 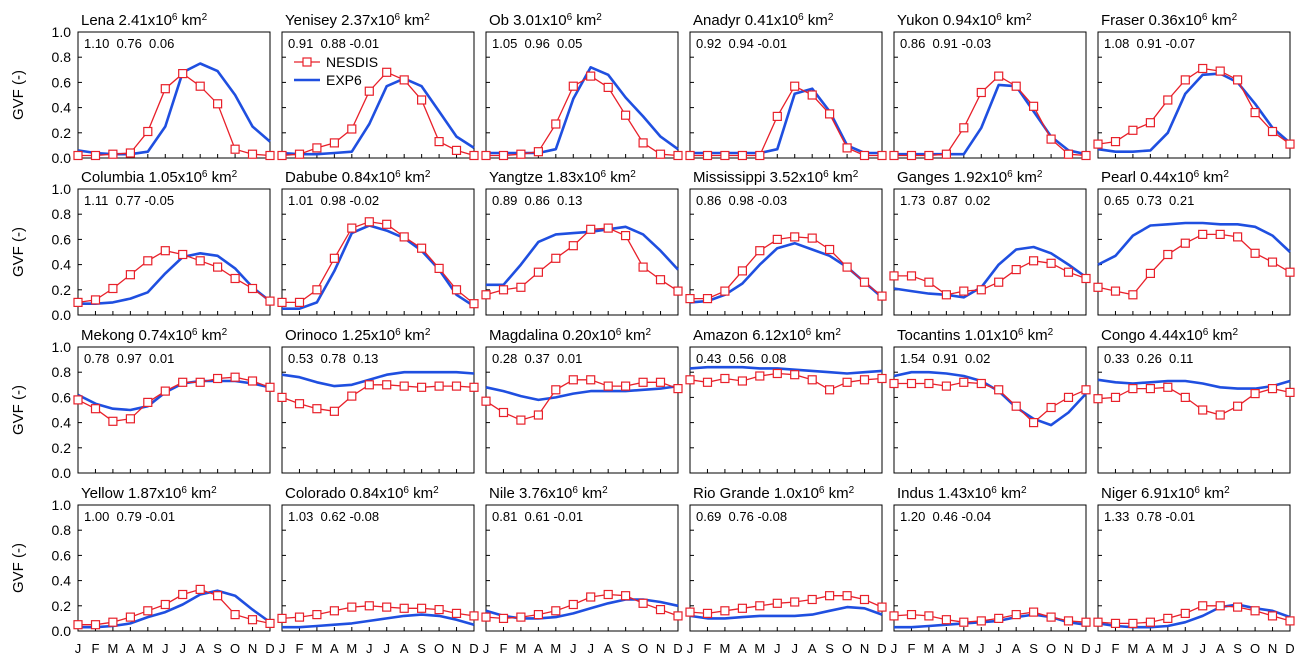 What do you see at coordinates (369, 648) in the screenshot?
I see `month-label: J` at bounding box center [369, 648].